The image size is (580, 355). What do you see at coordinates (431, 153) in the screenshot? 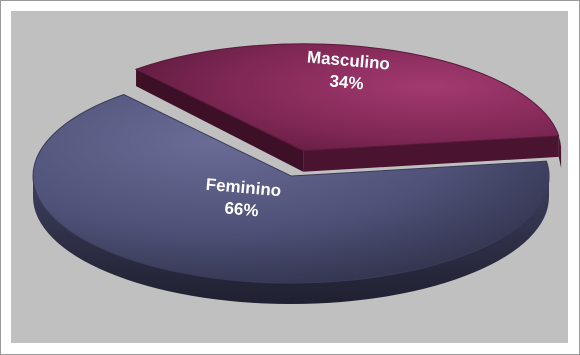
I see `slice-cut-masculino` at bounding box center [431, 153].